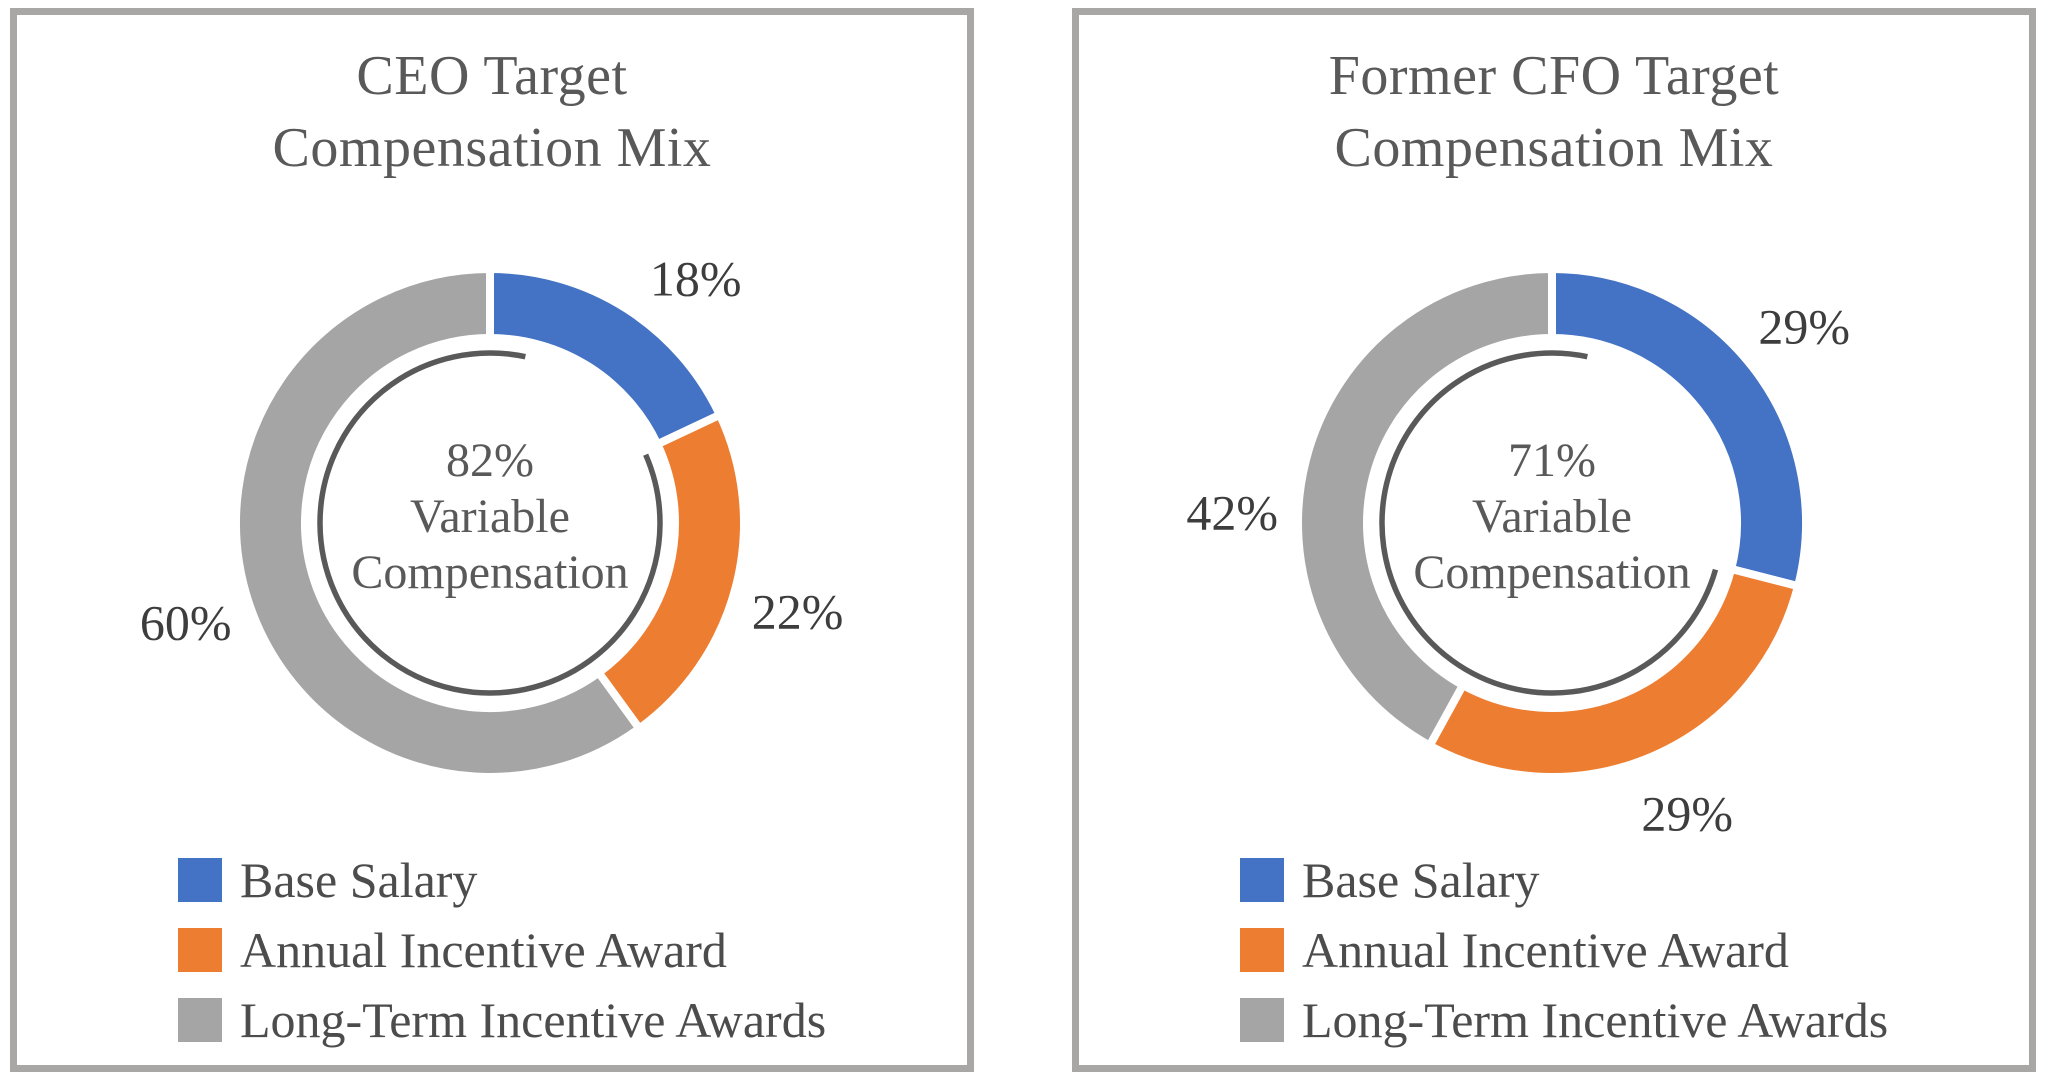  I want to click on donut-slice-annual-incentive-award, so click(1613, 672).